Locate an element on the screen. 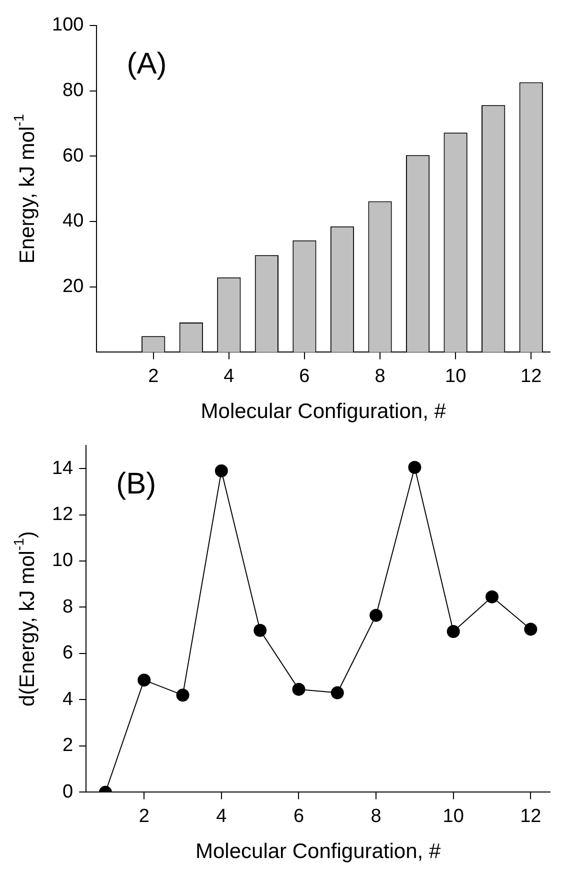 This screenshot has height=870, width=566. y-axis-title: d(Energy, kJ mol-1) is located at coordinates (24, 619).